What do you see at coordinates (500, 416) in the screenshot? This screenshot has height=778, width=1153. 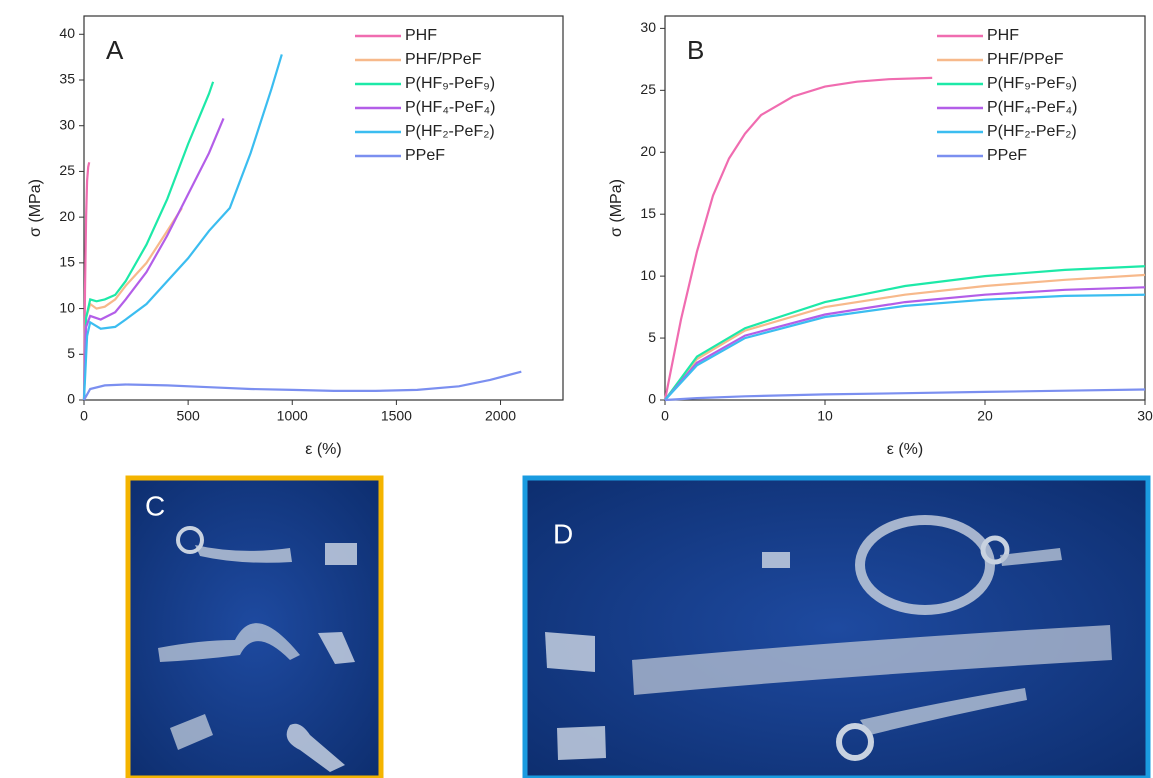 I see `x-tick-label: 2000` at bounding box center [500, 416].